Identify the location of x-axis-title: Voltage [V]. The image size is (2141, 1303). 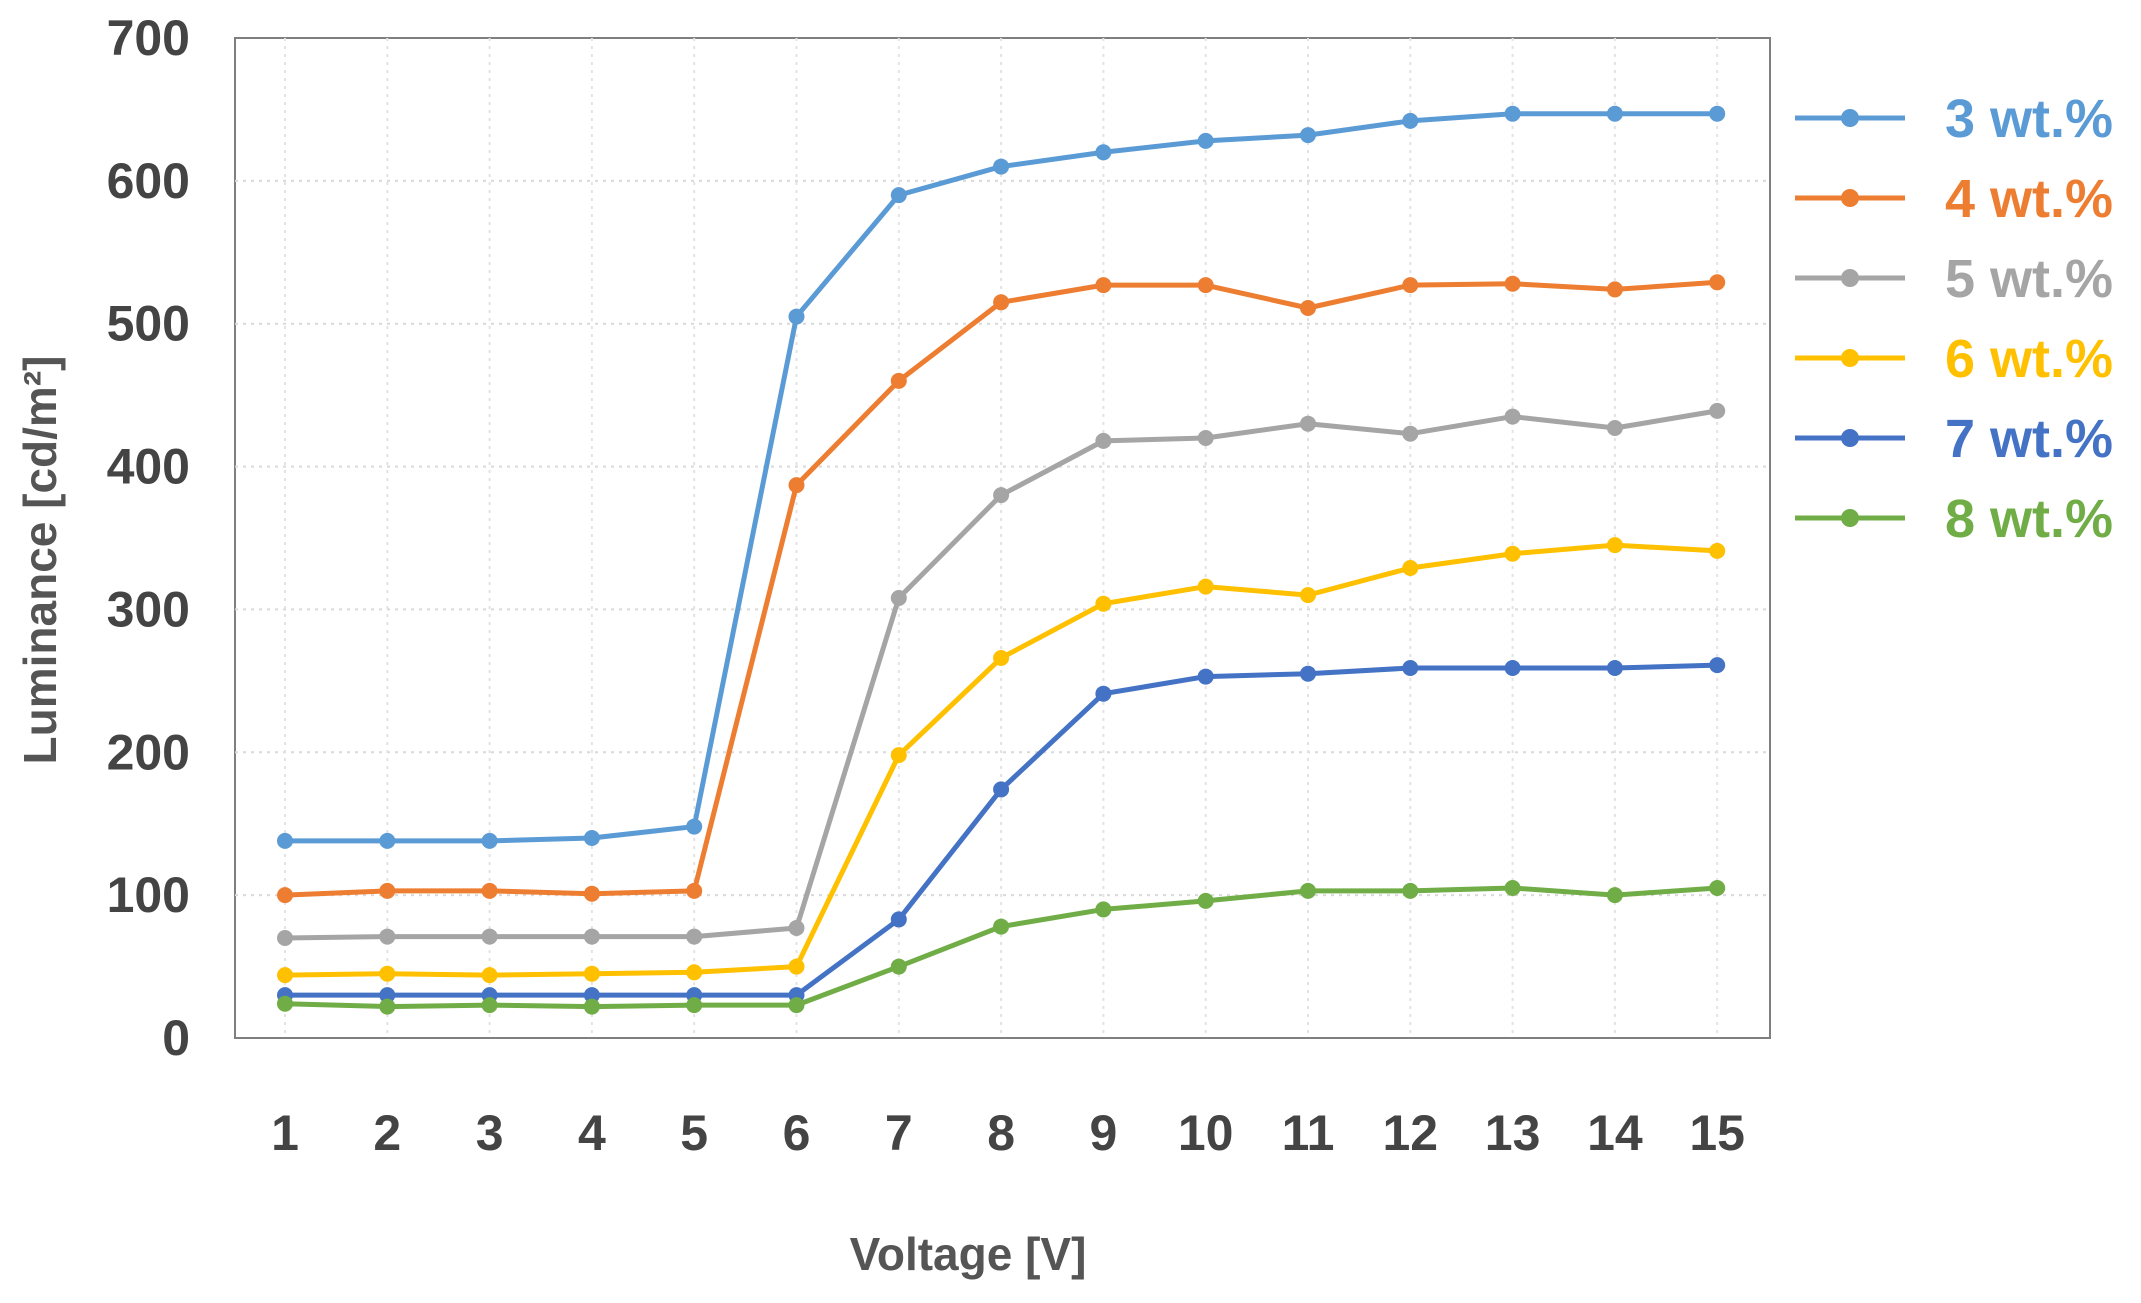
(968, 1254).